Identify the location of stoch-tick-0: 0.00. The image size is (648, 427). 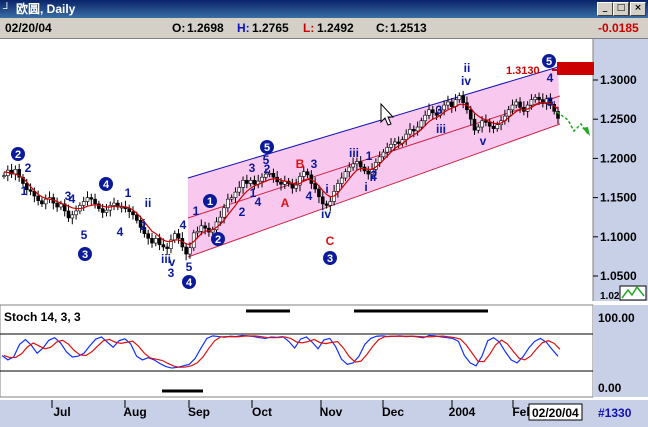
(610, 388).